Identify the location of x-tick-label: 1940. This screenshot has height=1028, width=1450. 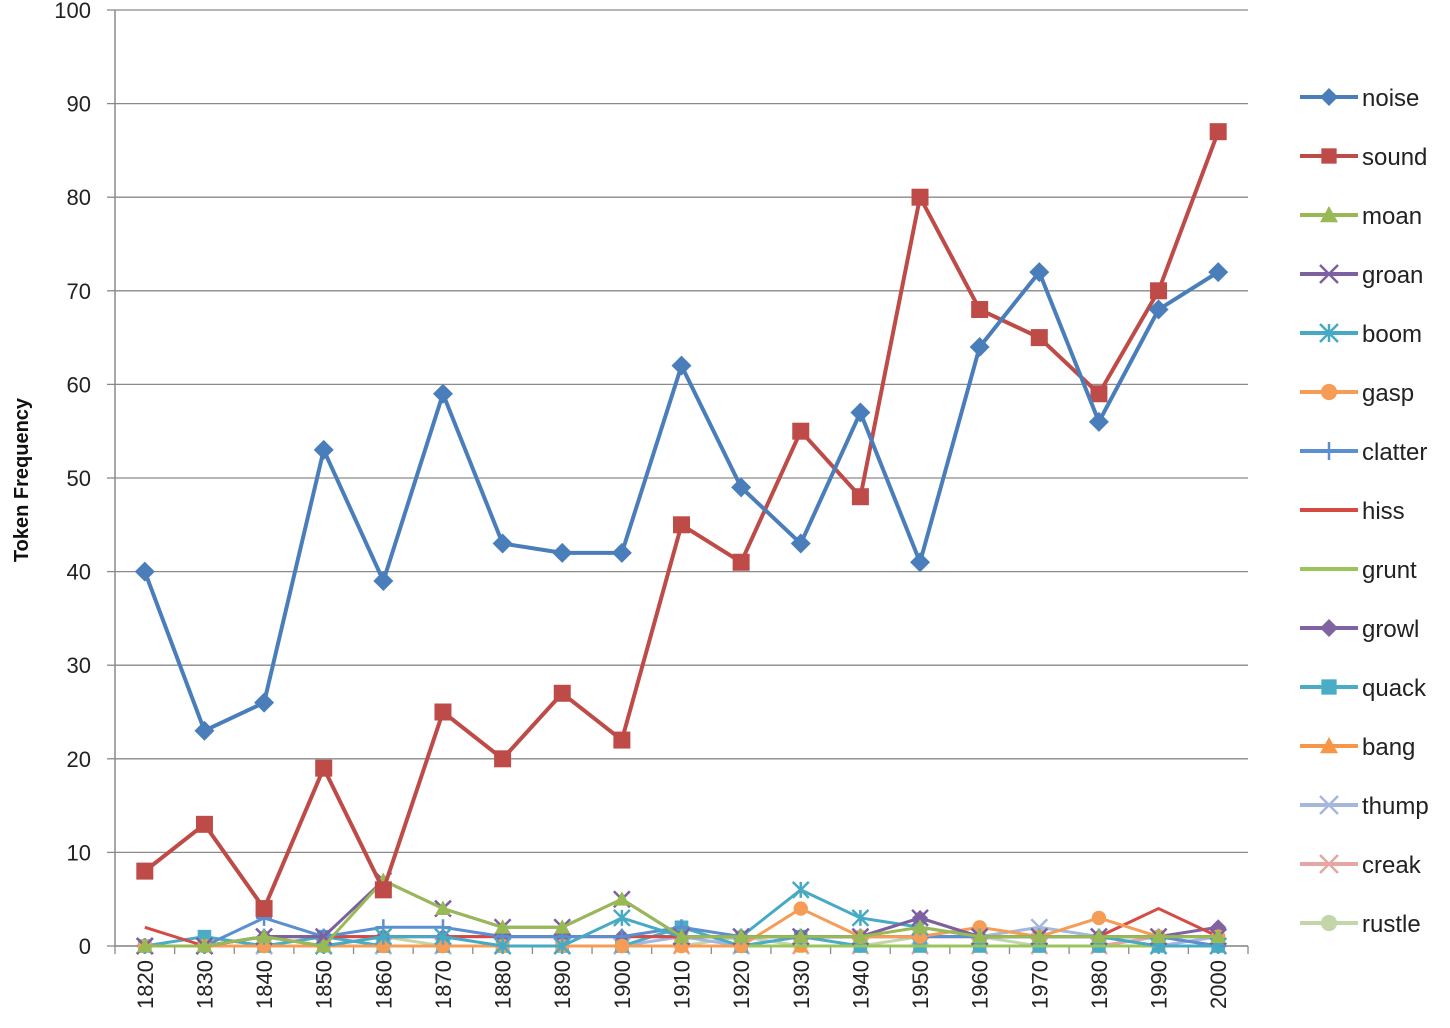
(860, 984).